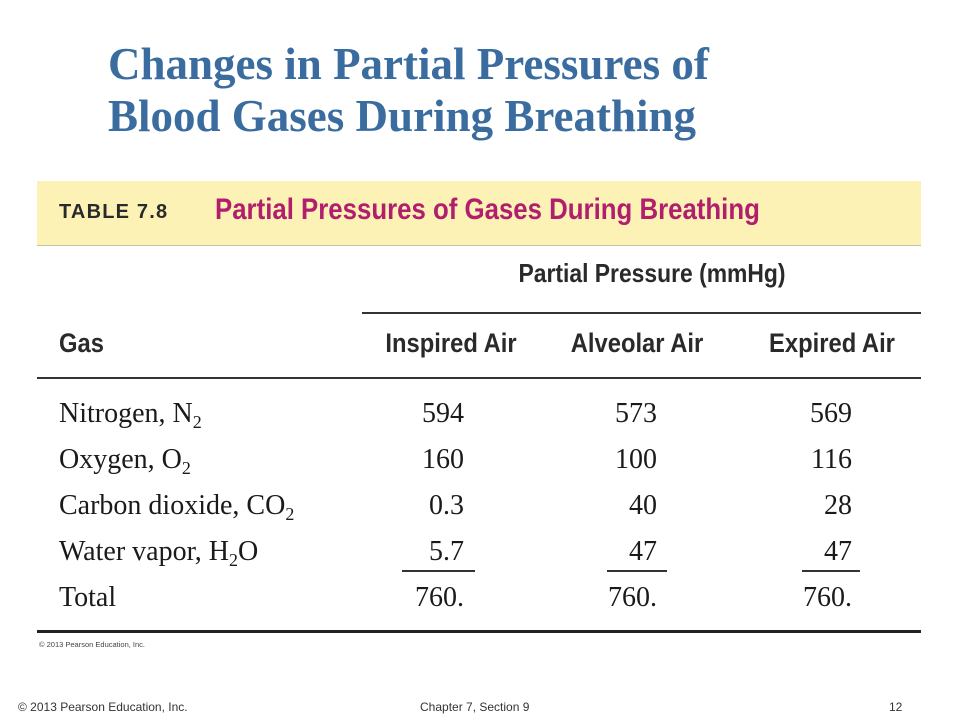  What do you see at coordinates (443, 459) in the screenshot?
I see `inspired-value: 160` at bounding box center [443, 459].